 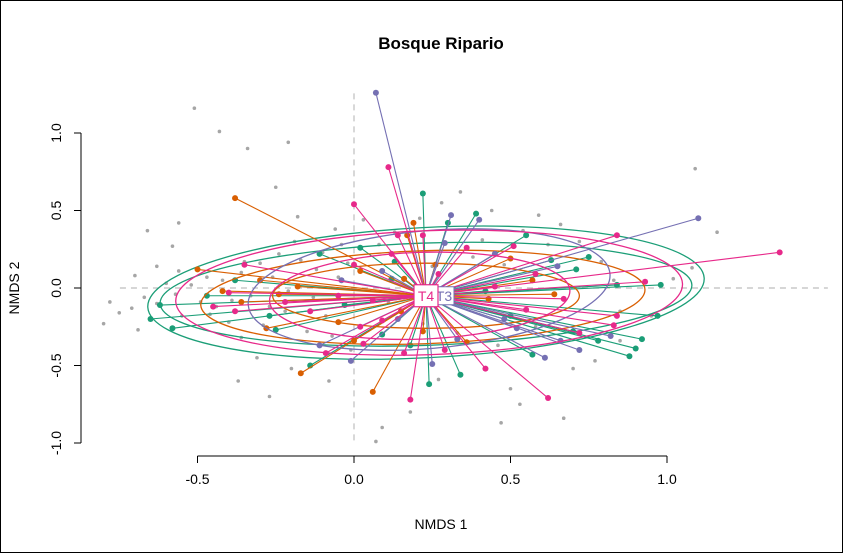 I want to click on centroid-box-t4, so click(x=426, y=296).